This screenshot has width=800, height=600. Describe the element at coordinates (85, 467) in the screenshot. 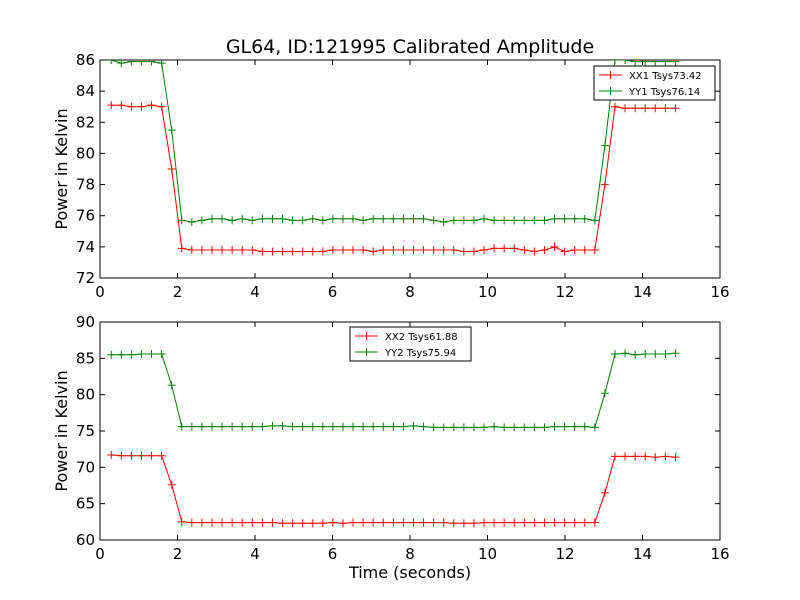

I see `y-tick-label: 70` at that location.